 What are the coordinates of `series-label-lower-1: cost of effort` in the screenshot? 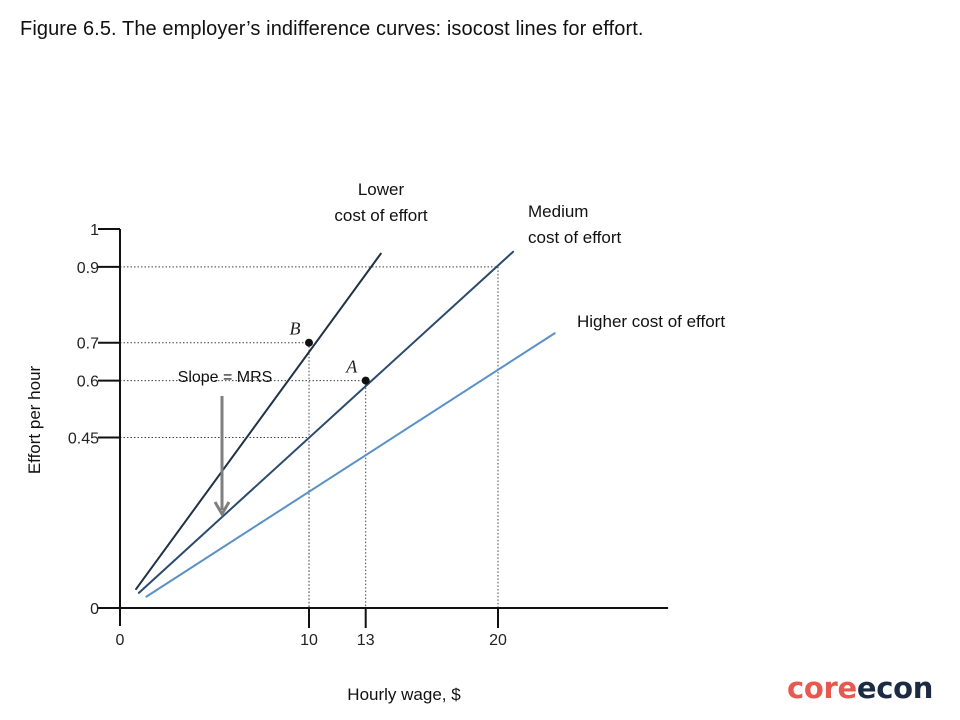 It's located at (381, 215).